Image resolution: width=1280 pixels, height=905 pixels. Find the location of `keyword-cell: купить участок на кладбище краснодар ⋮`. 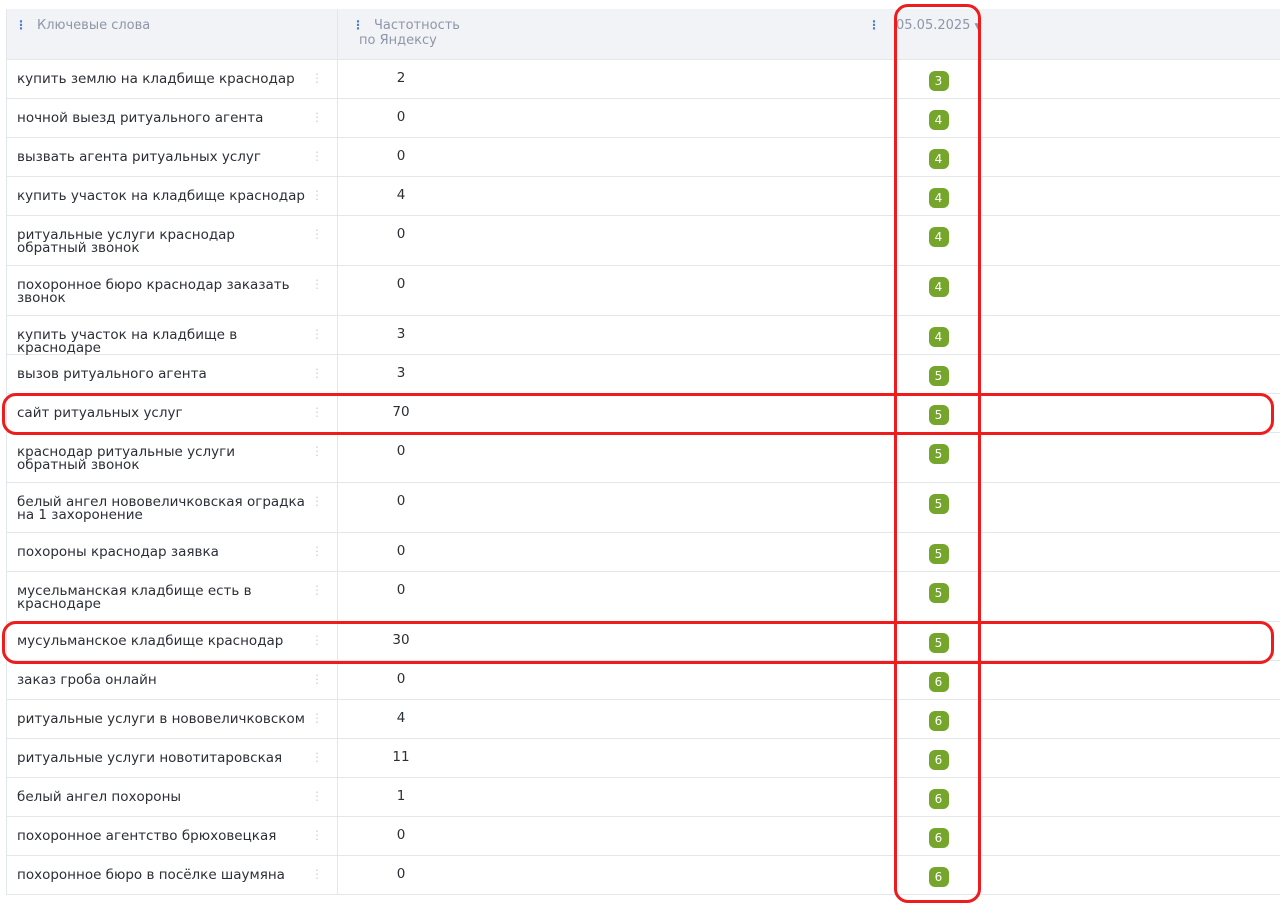

keyword-cell: купить участок на кладбище краснодар ⋮ is located at coordinates (172, 196).